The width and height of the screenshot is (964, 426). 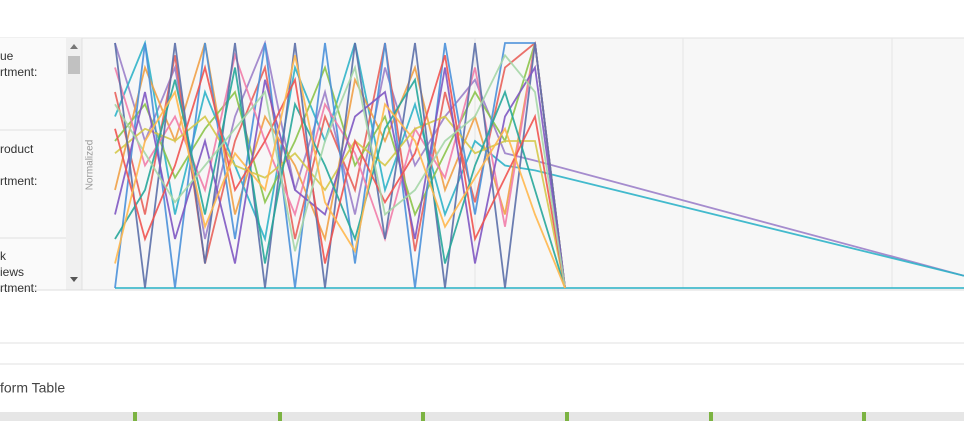 What do you see at coordinates (7, 56) in the screenshot?
I see `panel-label: ue` at bounding box center [7, 56].